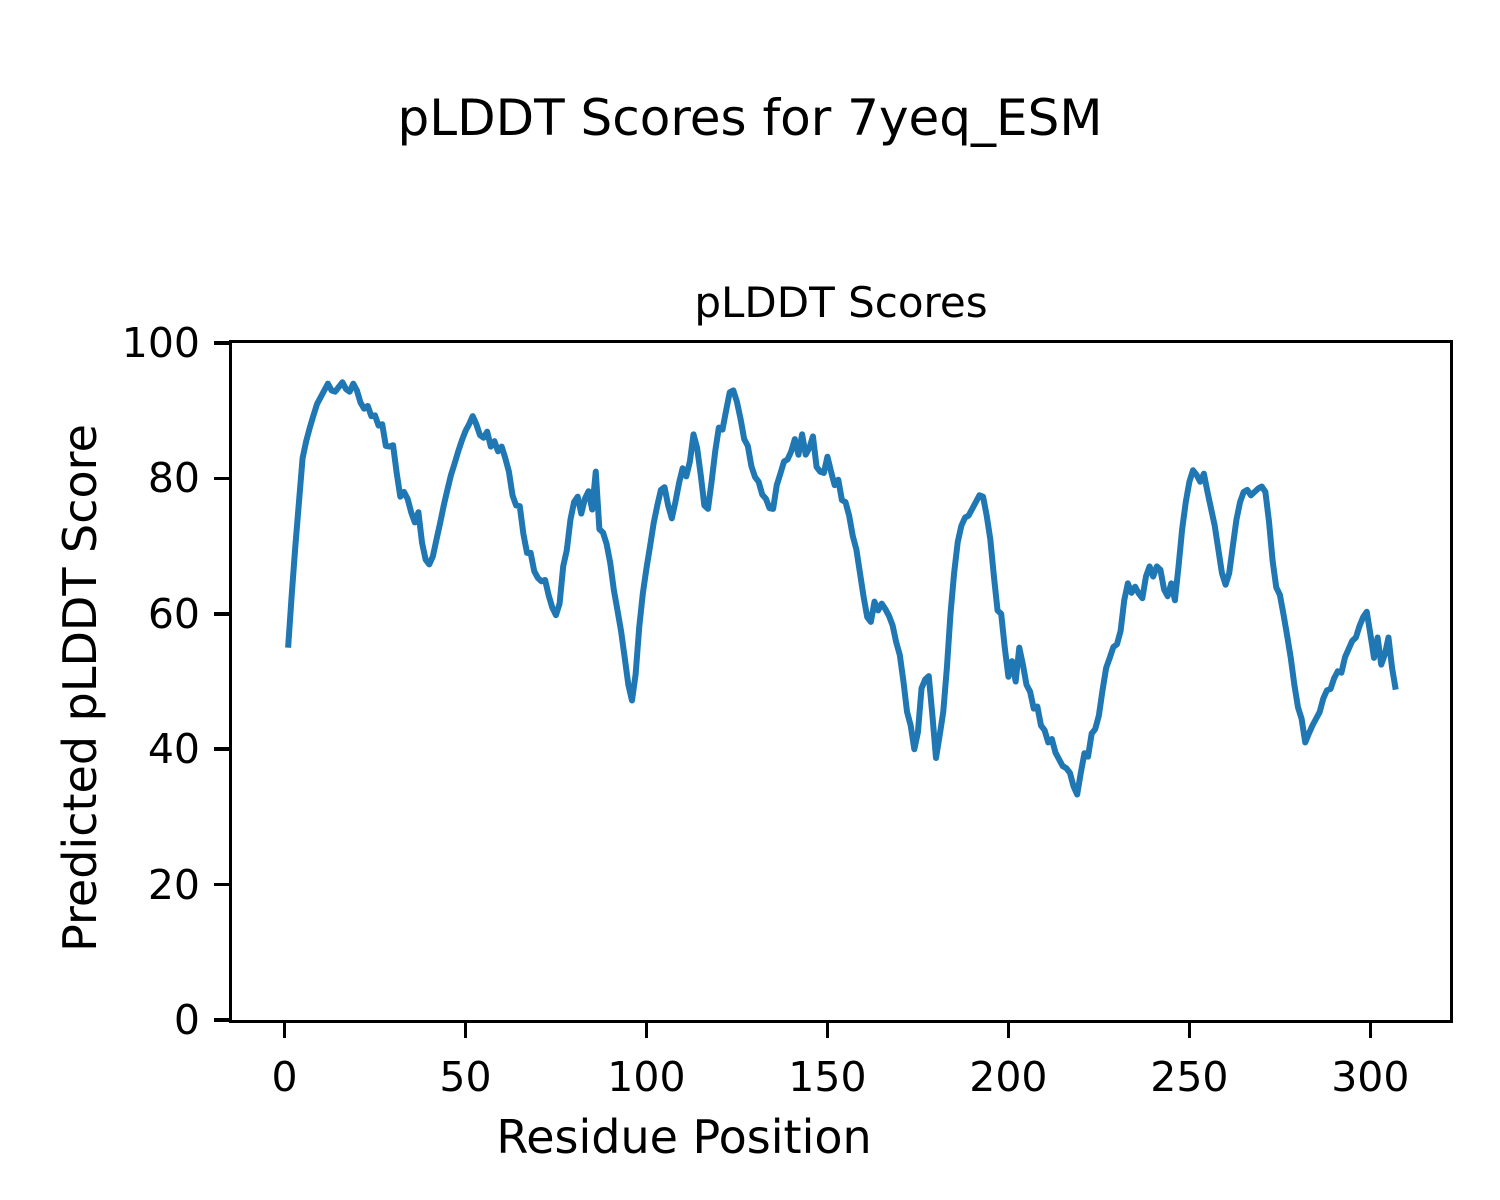  Describe the element at coordinates (186, 1020) in the screenshot. I see `y-tick-label: 0` at that location.